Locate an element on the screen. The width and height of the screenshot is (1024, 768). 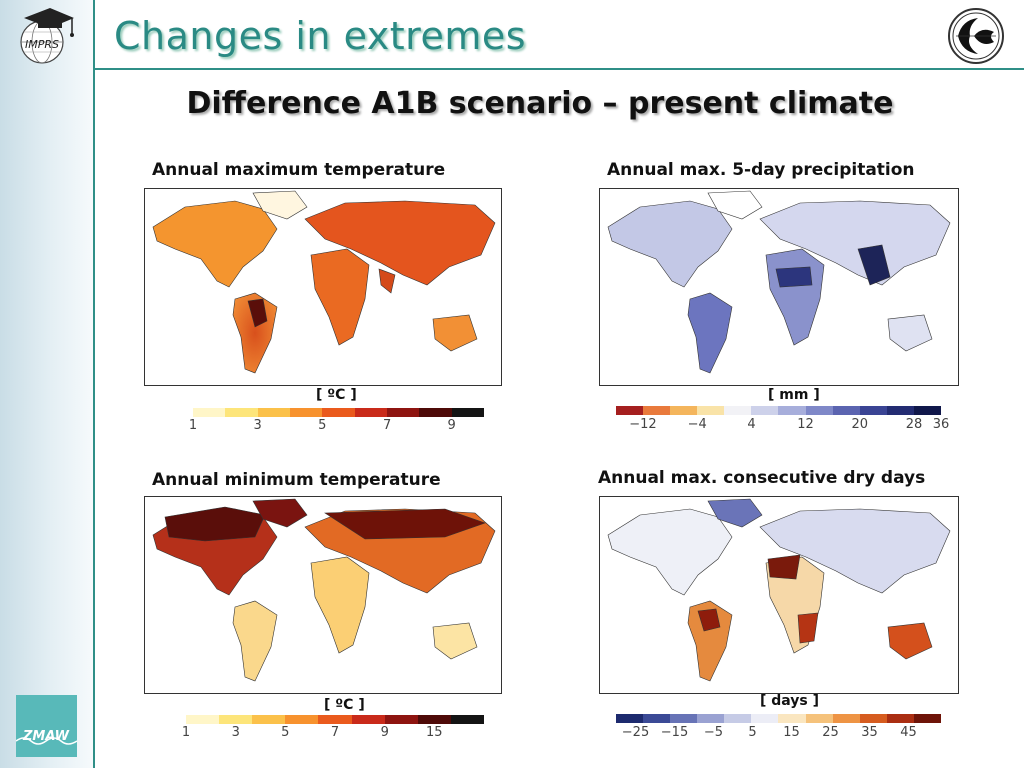
colorbar-ticks-max-temp: 1 3 5 7 9 is located at coordinates (336, 426).